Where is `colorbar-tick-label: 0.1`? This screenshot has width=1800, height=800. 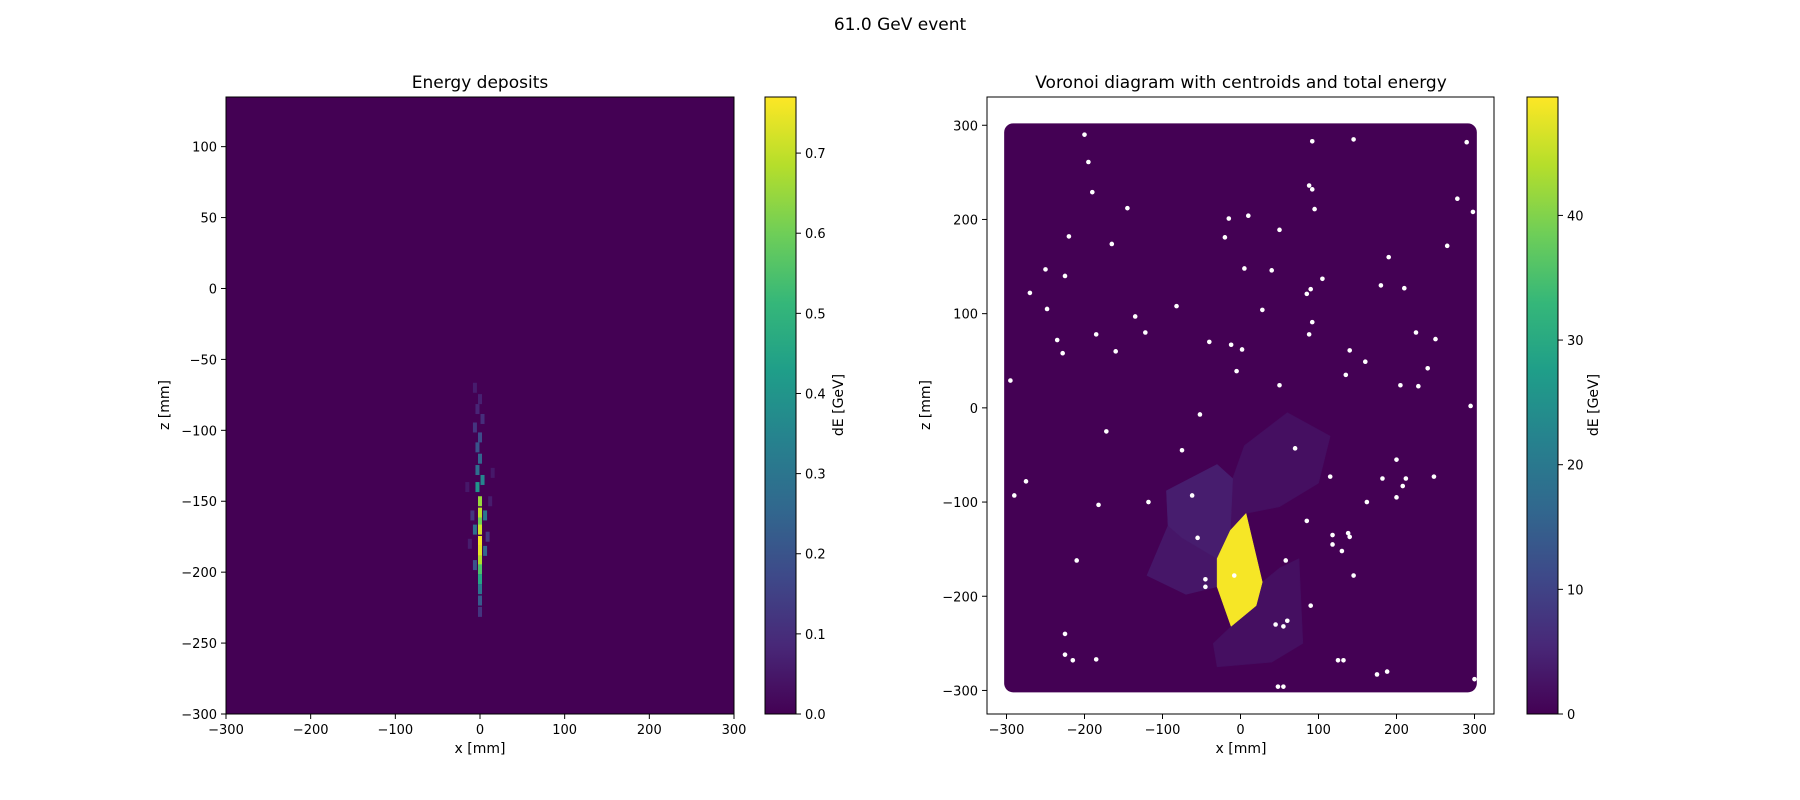 colorbar-tick-label: 0.1 is located at coordinates (815, 635).